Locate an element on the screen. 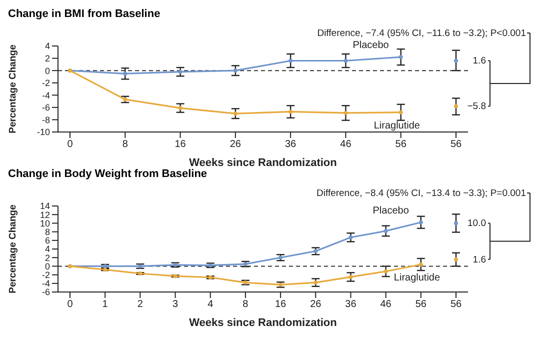 The width and height of the screenshot is (545, 338). text: Difference, −7.4 (95% CI, −11.6 to −3.2); P<0.001 is located at coordinates (421, 33).